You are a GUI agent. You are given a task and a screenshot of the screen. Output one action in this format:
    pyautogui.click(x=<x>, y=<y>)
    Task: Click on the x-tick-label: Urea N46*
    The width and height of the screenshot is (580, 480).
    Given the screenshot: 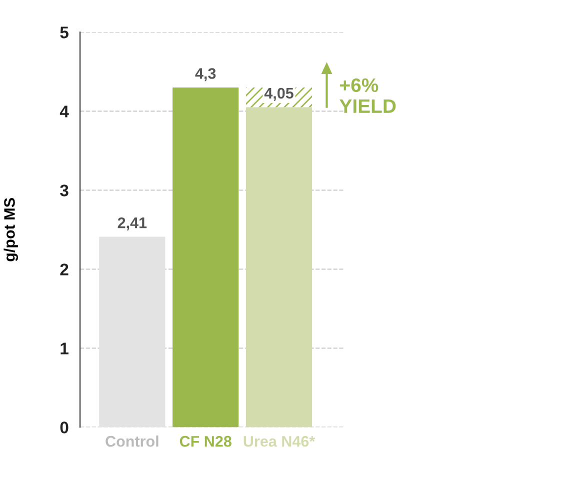 What is the action you would take?
    pyautogui.click(x=280, y=441)
    